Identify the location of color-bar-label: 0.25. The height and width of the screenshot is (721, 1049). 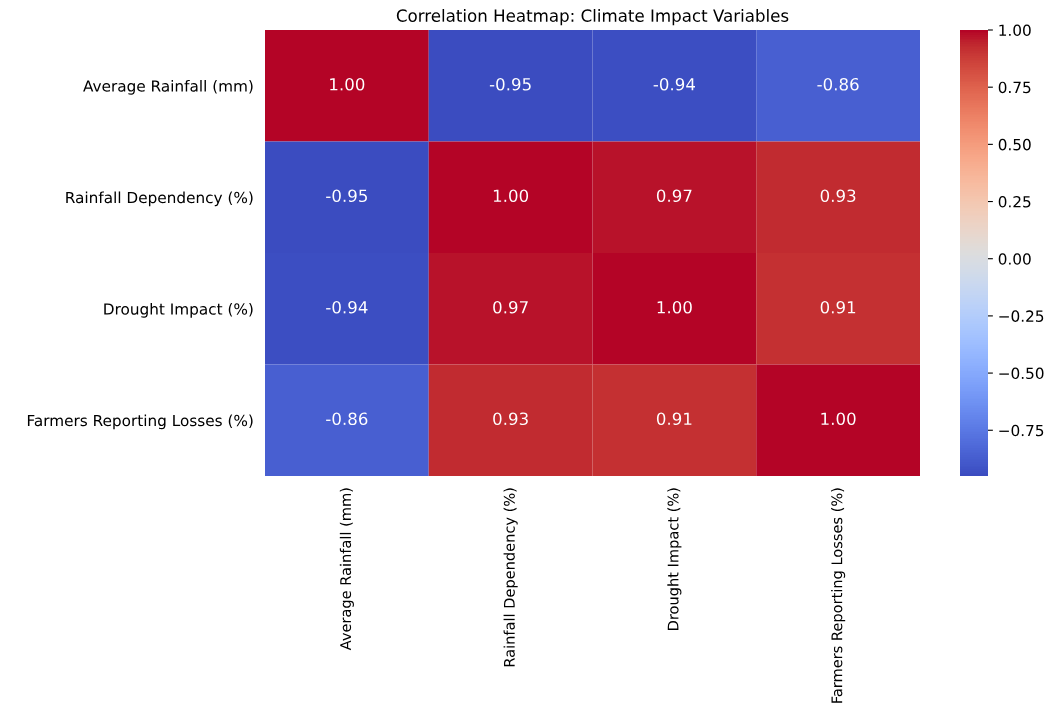
(1014, 202).